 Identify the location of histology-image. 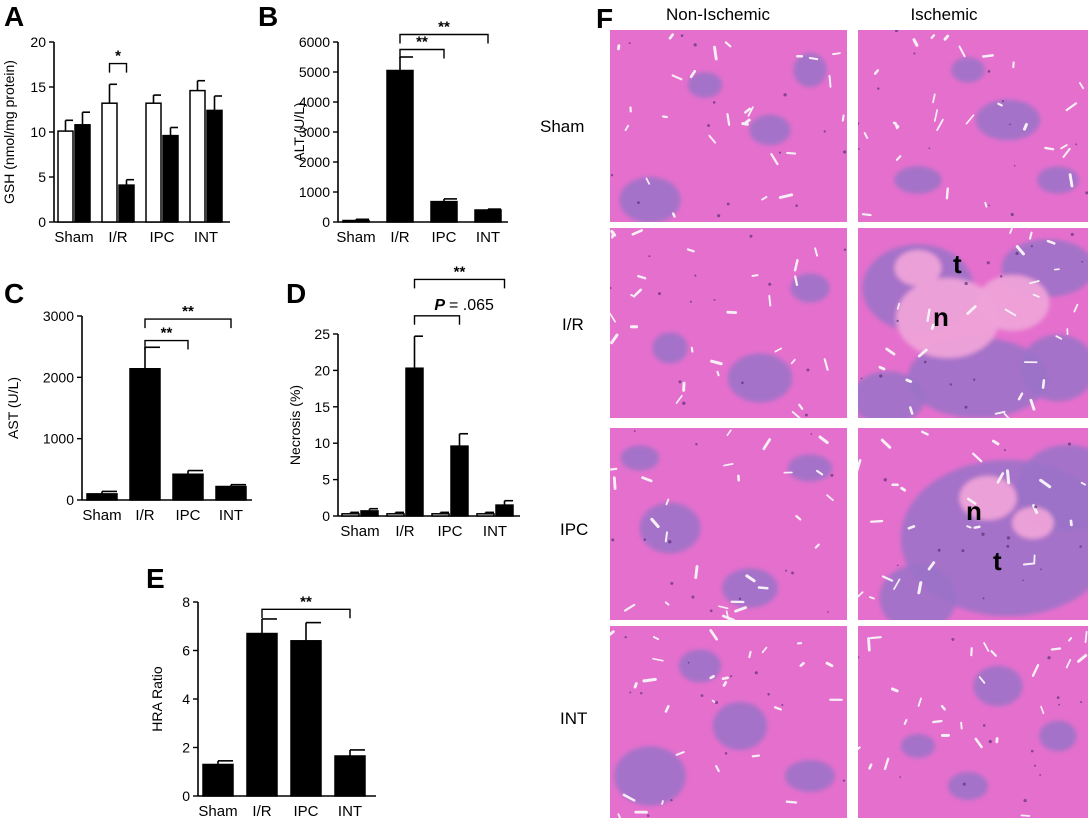
(973, 722).